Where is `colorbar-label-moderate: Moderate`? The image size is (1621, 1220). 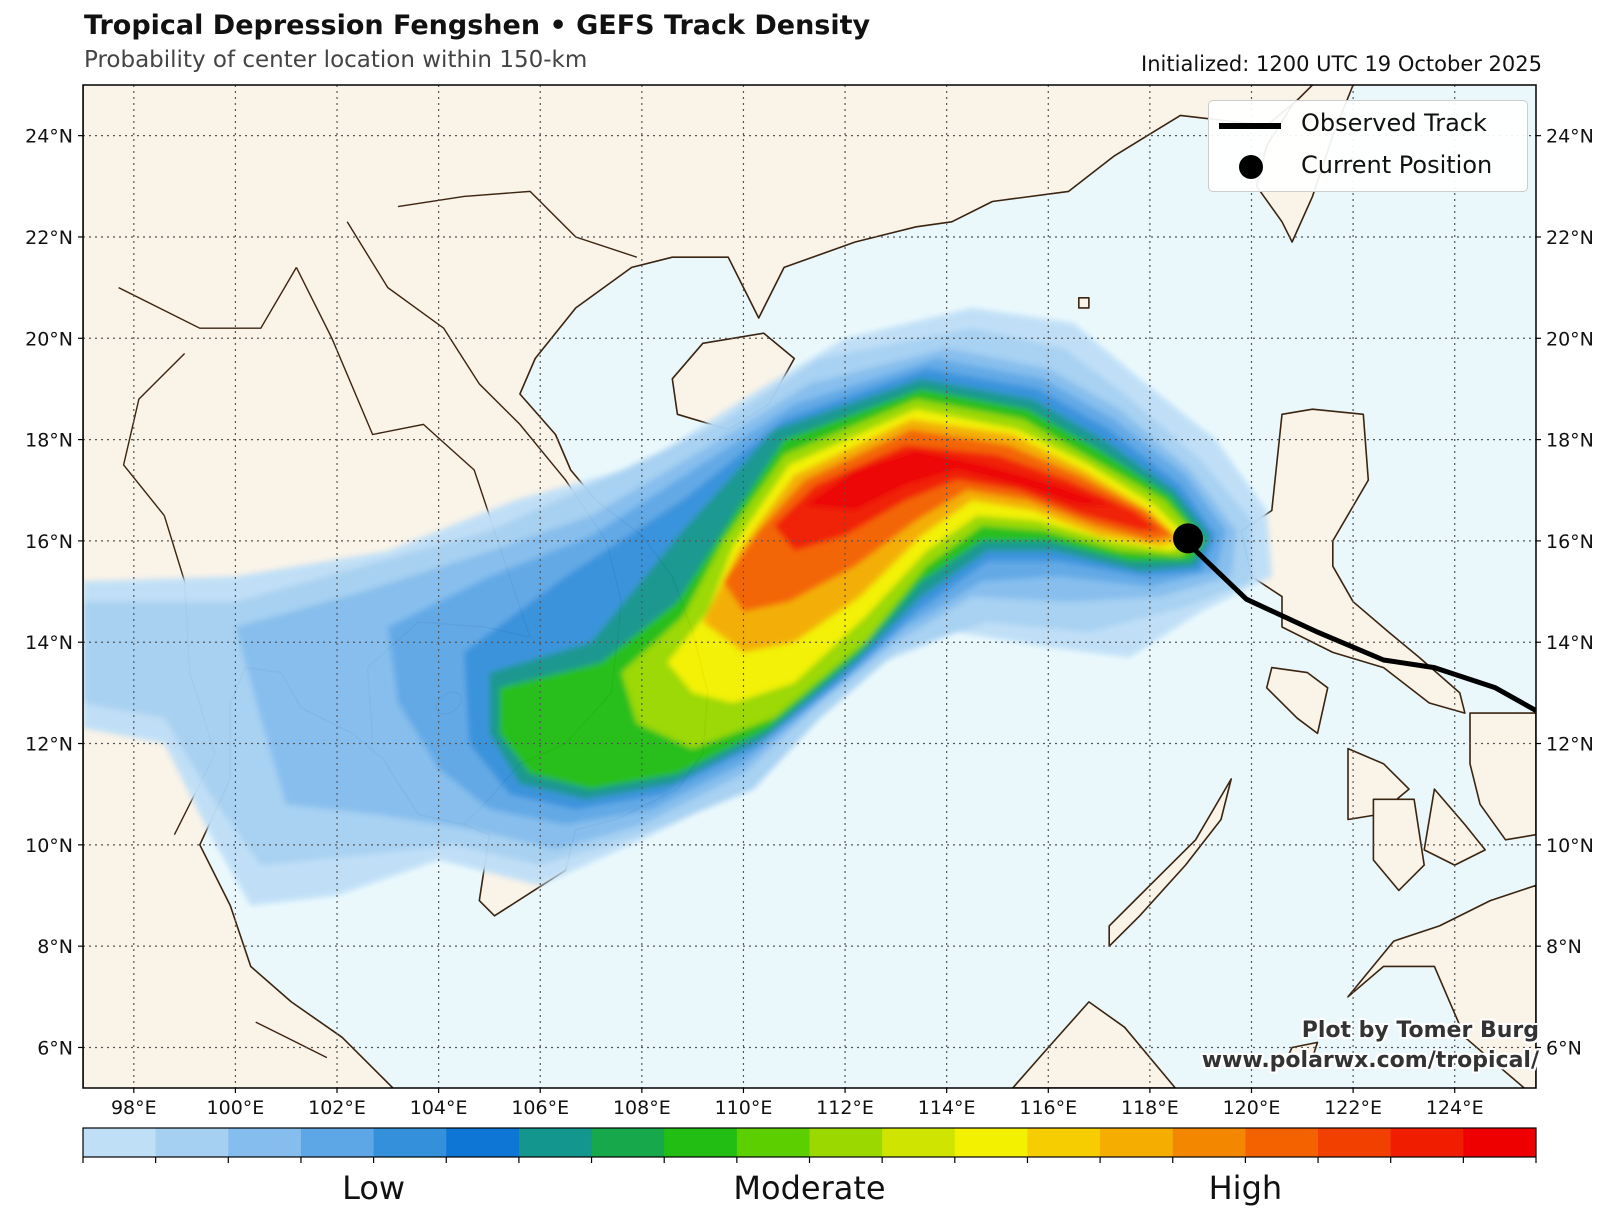 colorbar-label-moderate: Moderate is located at coordinates (809, 1188).